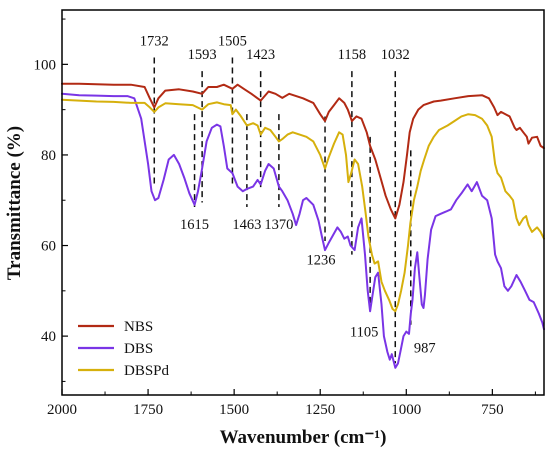 This screenshot has height=460, width=550. I want to click on y-axis-title: Transmittance (%), so click(14, 203).